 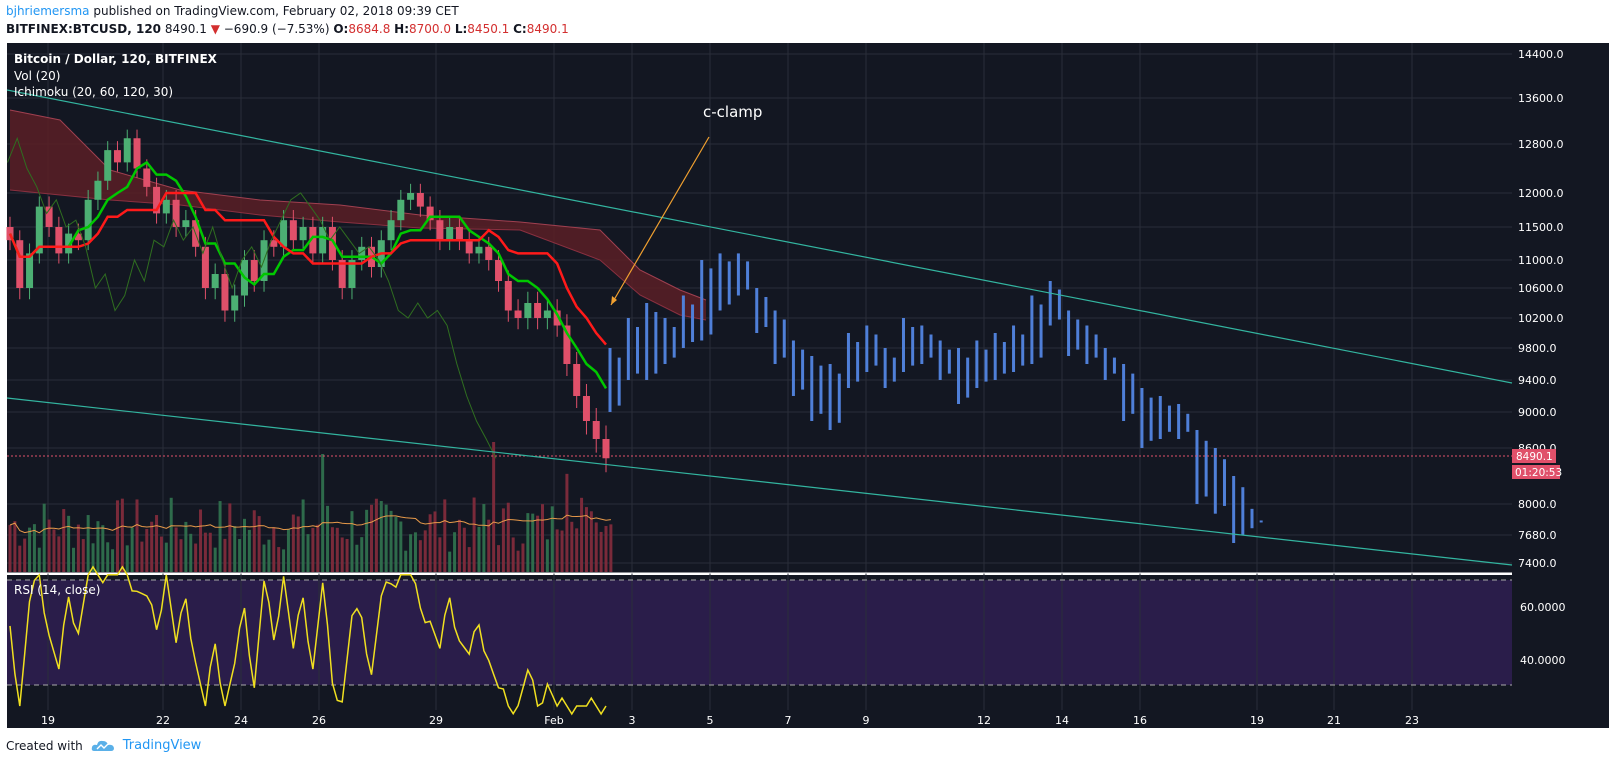 What do you see at coordinates (307, 268) in the screenshot?
I see `kijun-line` at bounding box center [307, 268].